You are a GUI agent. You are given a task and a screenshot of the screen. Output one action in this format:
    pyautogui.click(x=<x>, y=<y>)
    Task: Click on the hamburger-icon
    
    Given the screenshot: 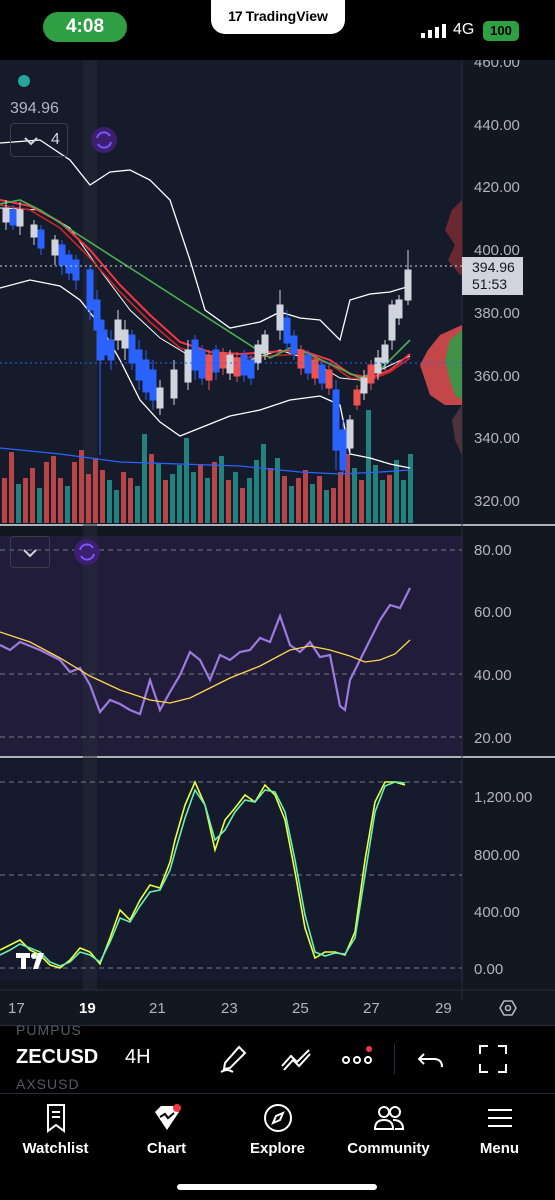 What is the action you would take?
    pyautogui.click(x=499, y=1118)
    